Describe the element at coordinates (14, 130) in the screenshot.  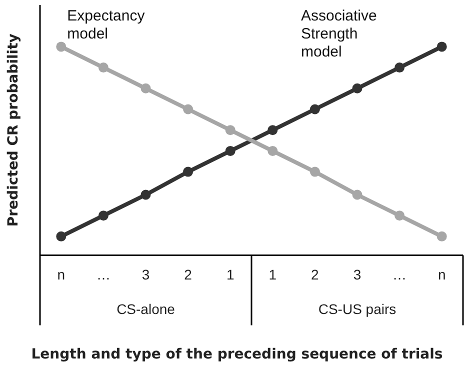
I see `y-axis-title: Predicted CR probability` at that location.